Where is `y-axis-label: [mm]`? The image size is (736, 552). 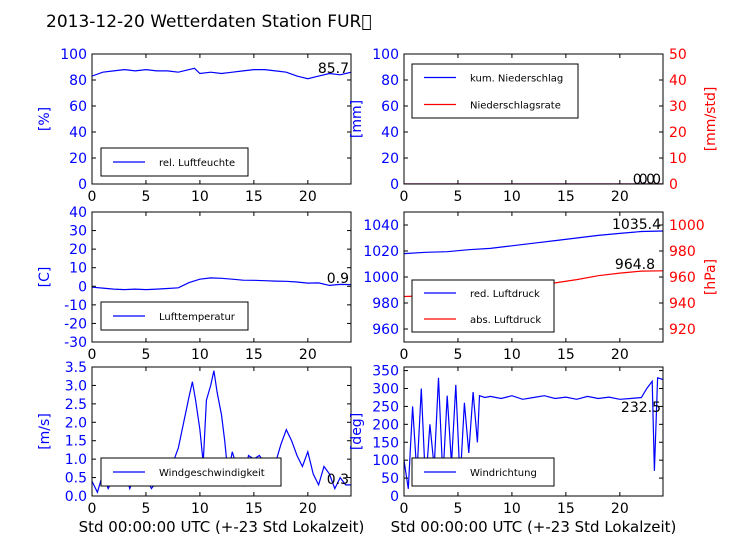
y-axis-label: [mm] is located at coordinates (357, 119).